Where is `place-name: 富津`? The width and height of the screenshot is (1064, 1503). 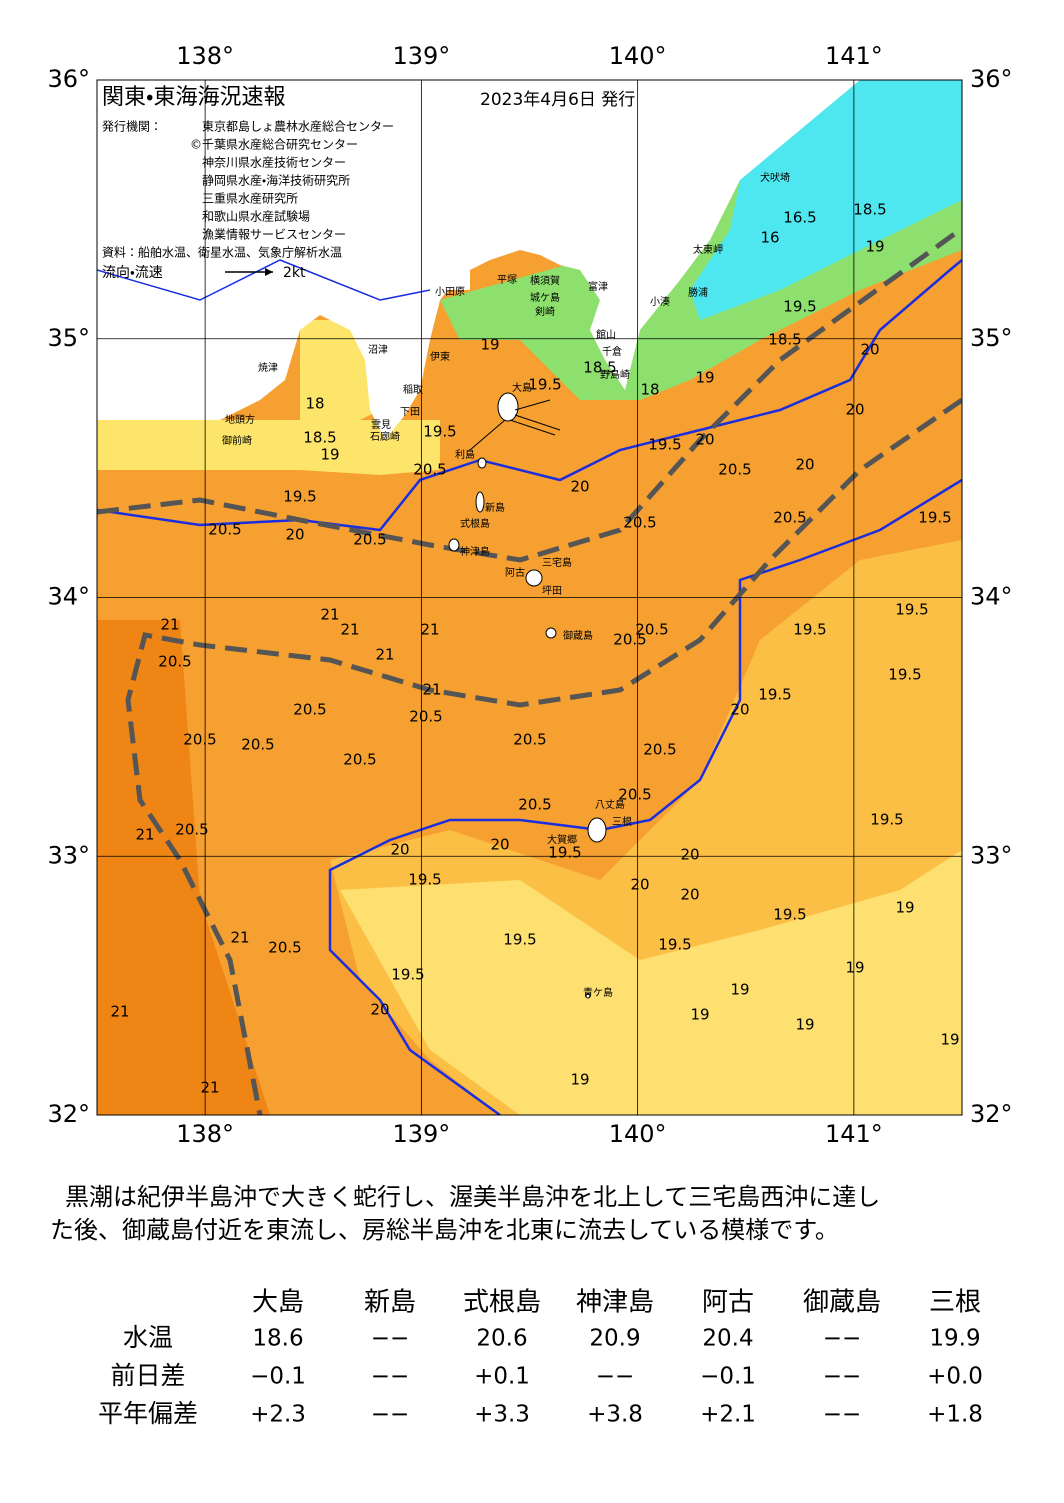
place-name: 富津 is located at coordinates (598, 286).